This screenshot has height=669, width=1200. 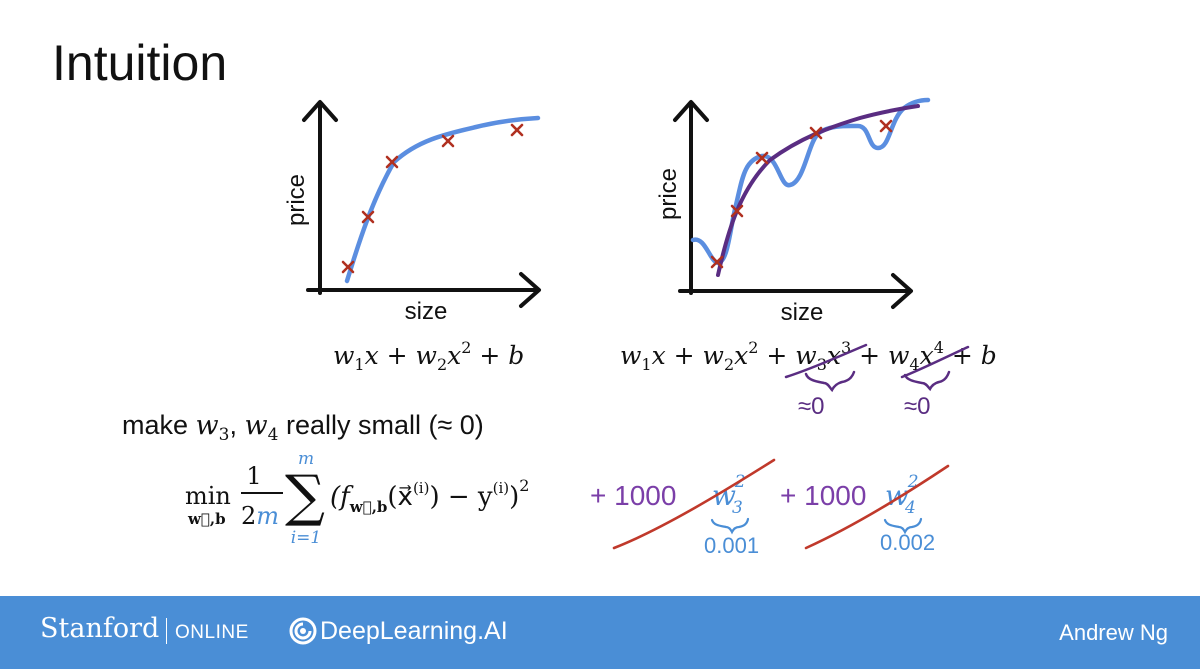 What do you see at coordinates (935, 362) in the screenshot?
I see `strike-w4x4` at bounding box center [935, 362].